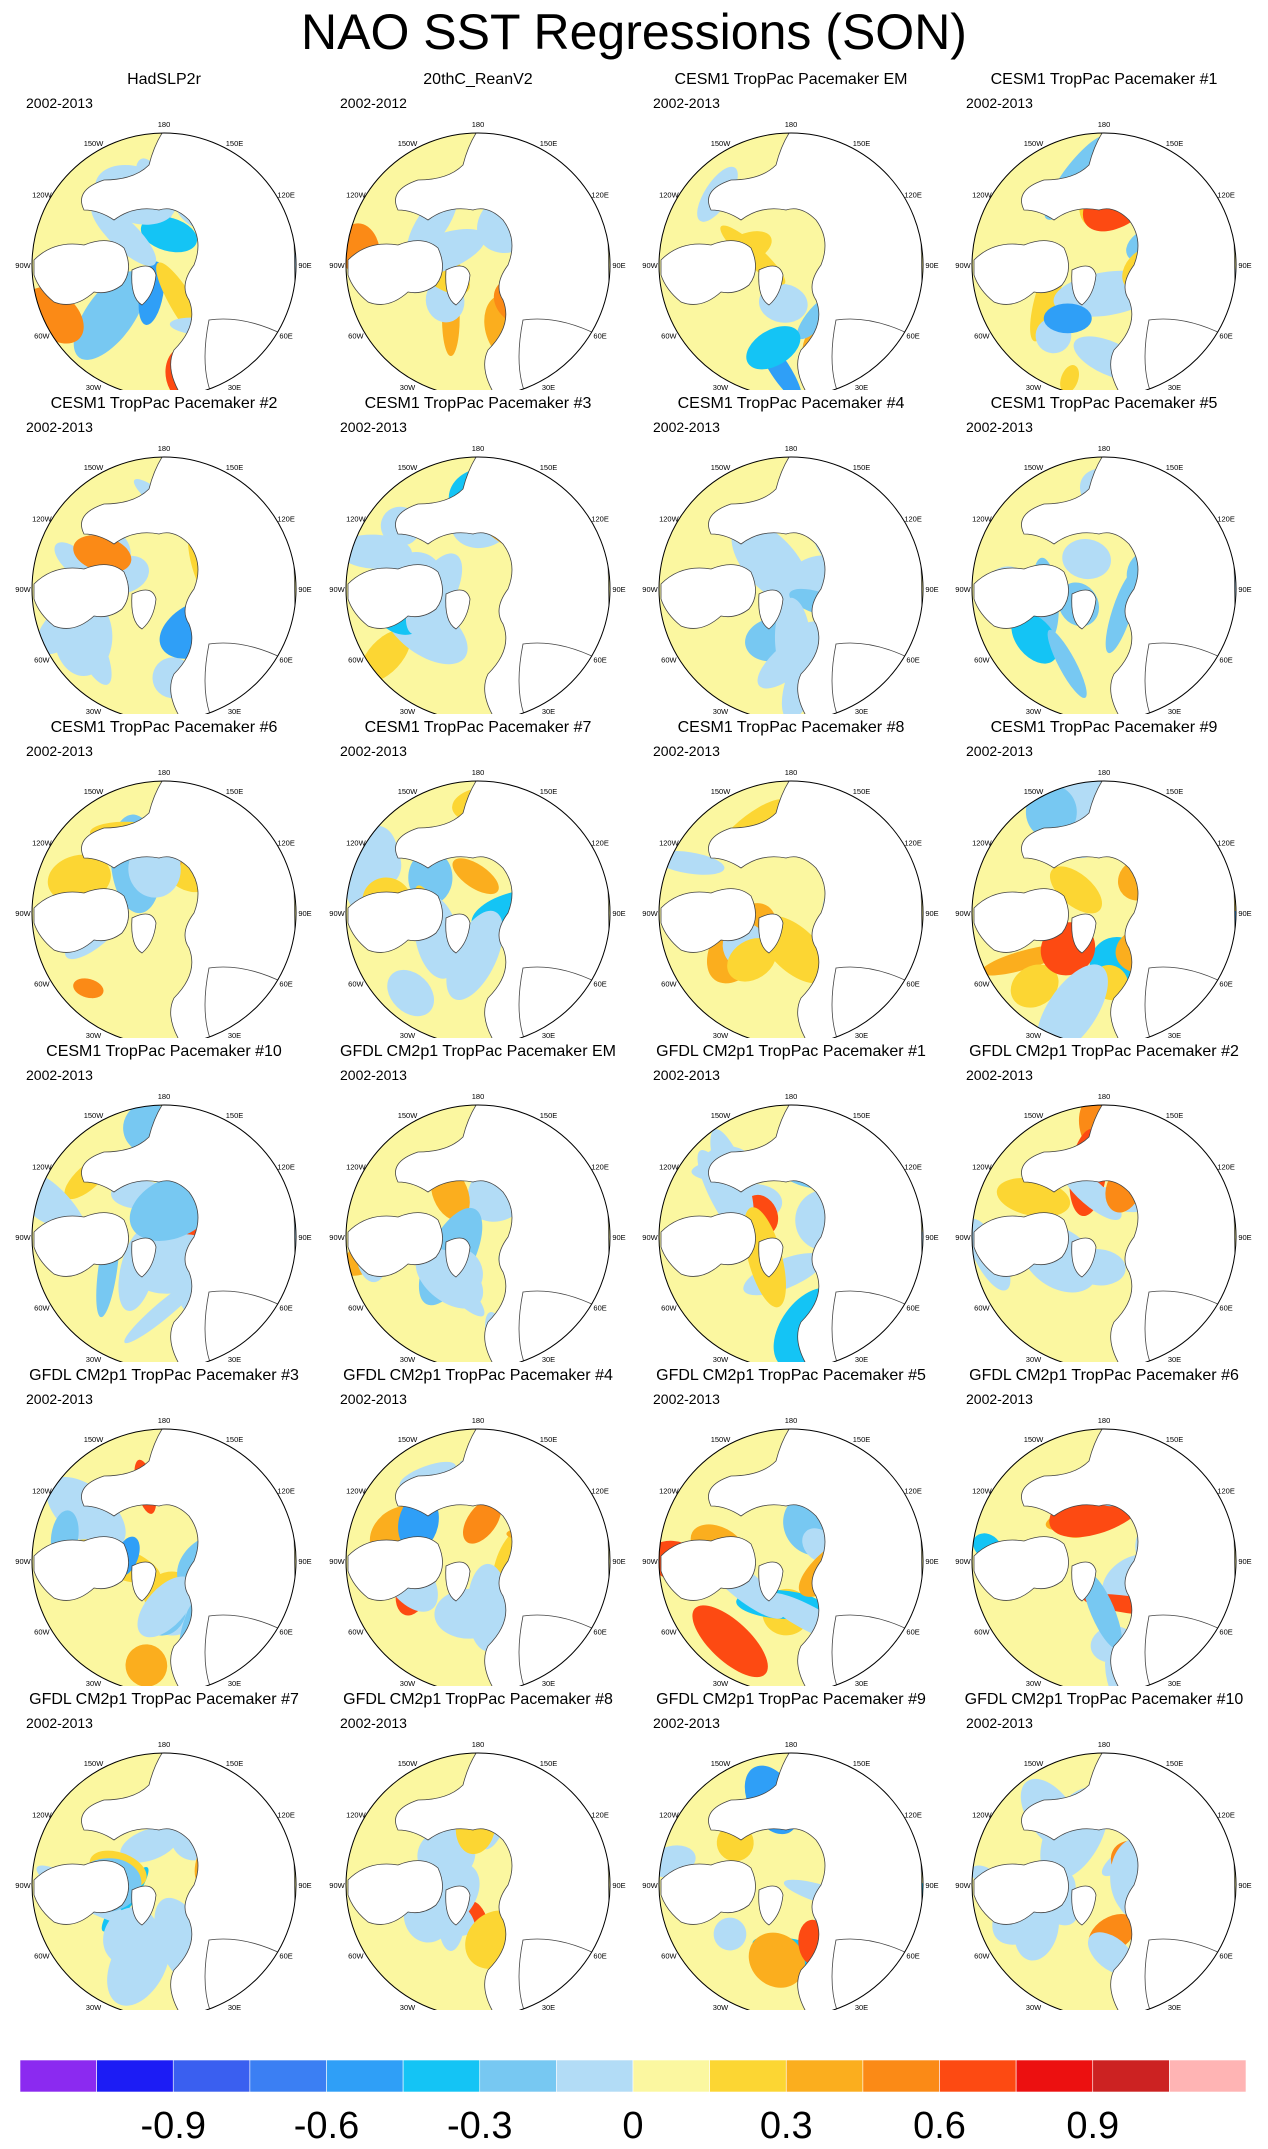 This screenshot has width=1268, height=2149. What do you see at coordinates (164, 1699) in the screenshot?
I see `panel-title: GFDL CM2p1 TropPac Pacemaker #7` at bounding box center [164, 1699].